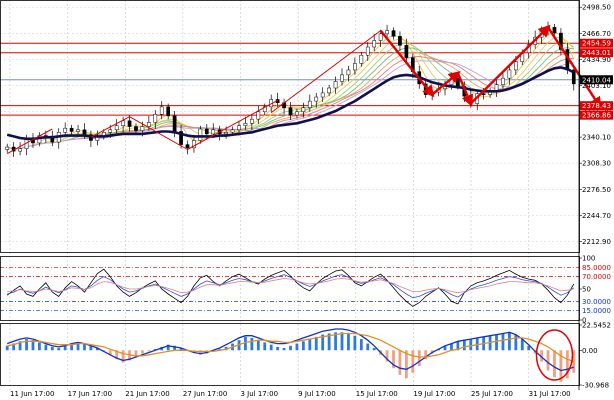 This screenshot has height=400, width=614. I want to click on price-tick-label: 2308.30, so click(596, 164).